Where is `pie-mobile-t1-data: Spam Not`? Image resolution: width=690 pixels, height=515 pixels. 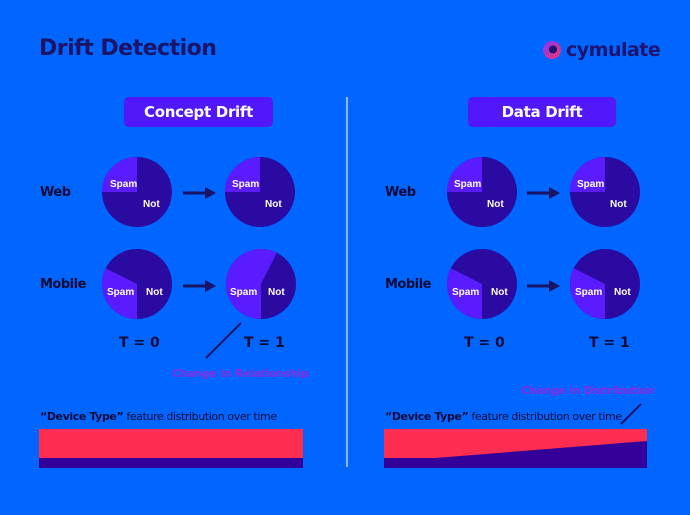 pie-mobile-t1-data: Spam Not is located at coordinates (604, 284).